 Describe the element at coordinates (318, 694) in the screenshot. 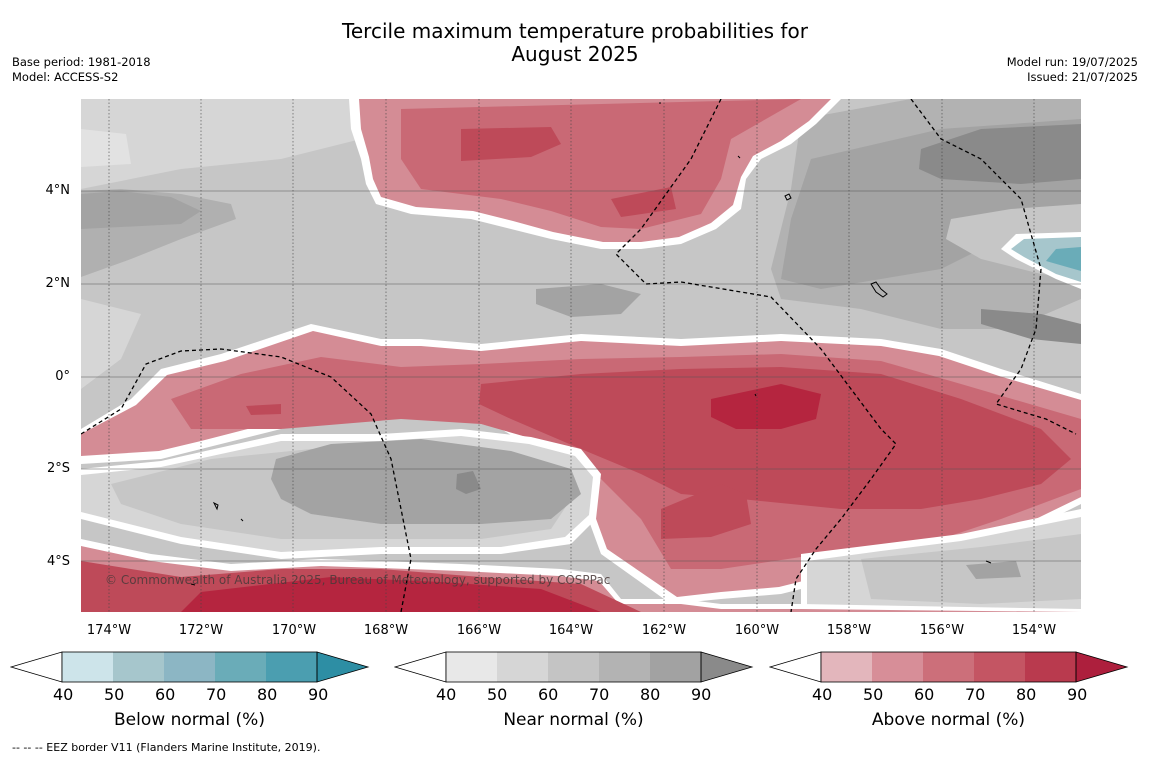

I see `cbar-below-tick-90: 90` at that location.